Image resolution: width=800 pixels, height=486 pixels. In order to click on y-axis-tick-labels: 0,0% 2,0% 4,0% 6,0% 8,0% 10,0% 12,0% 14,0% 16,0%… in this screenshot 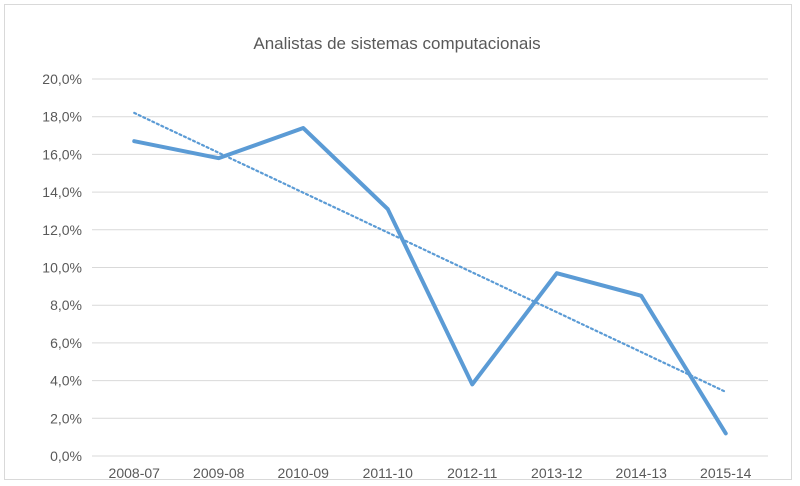, I will do `click(62, 267)`.